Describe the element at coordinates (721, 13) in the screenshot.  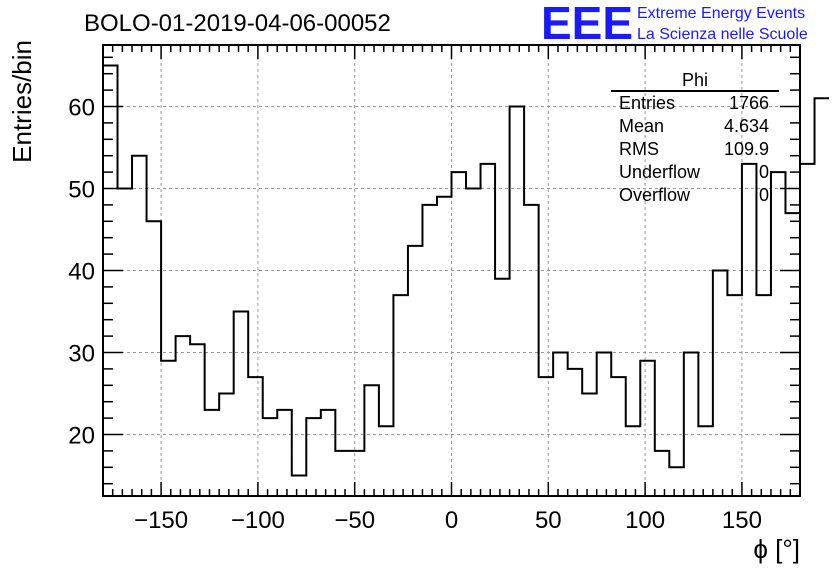
I see `logo-line-1: Extreme Energy Events` at that location.